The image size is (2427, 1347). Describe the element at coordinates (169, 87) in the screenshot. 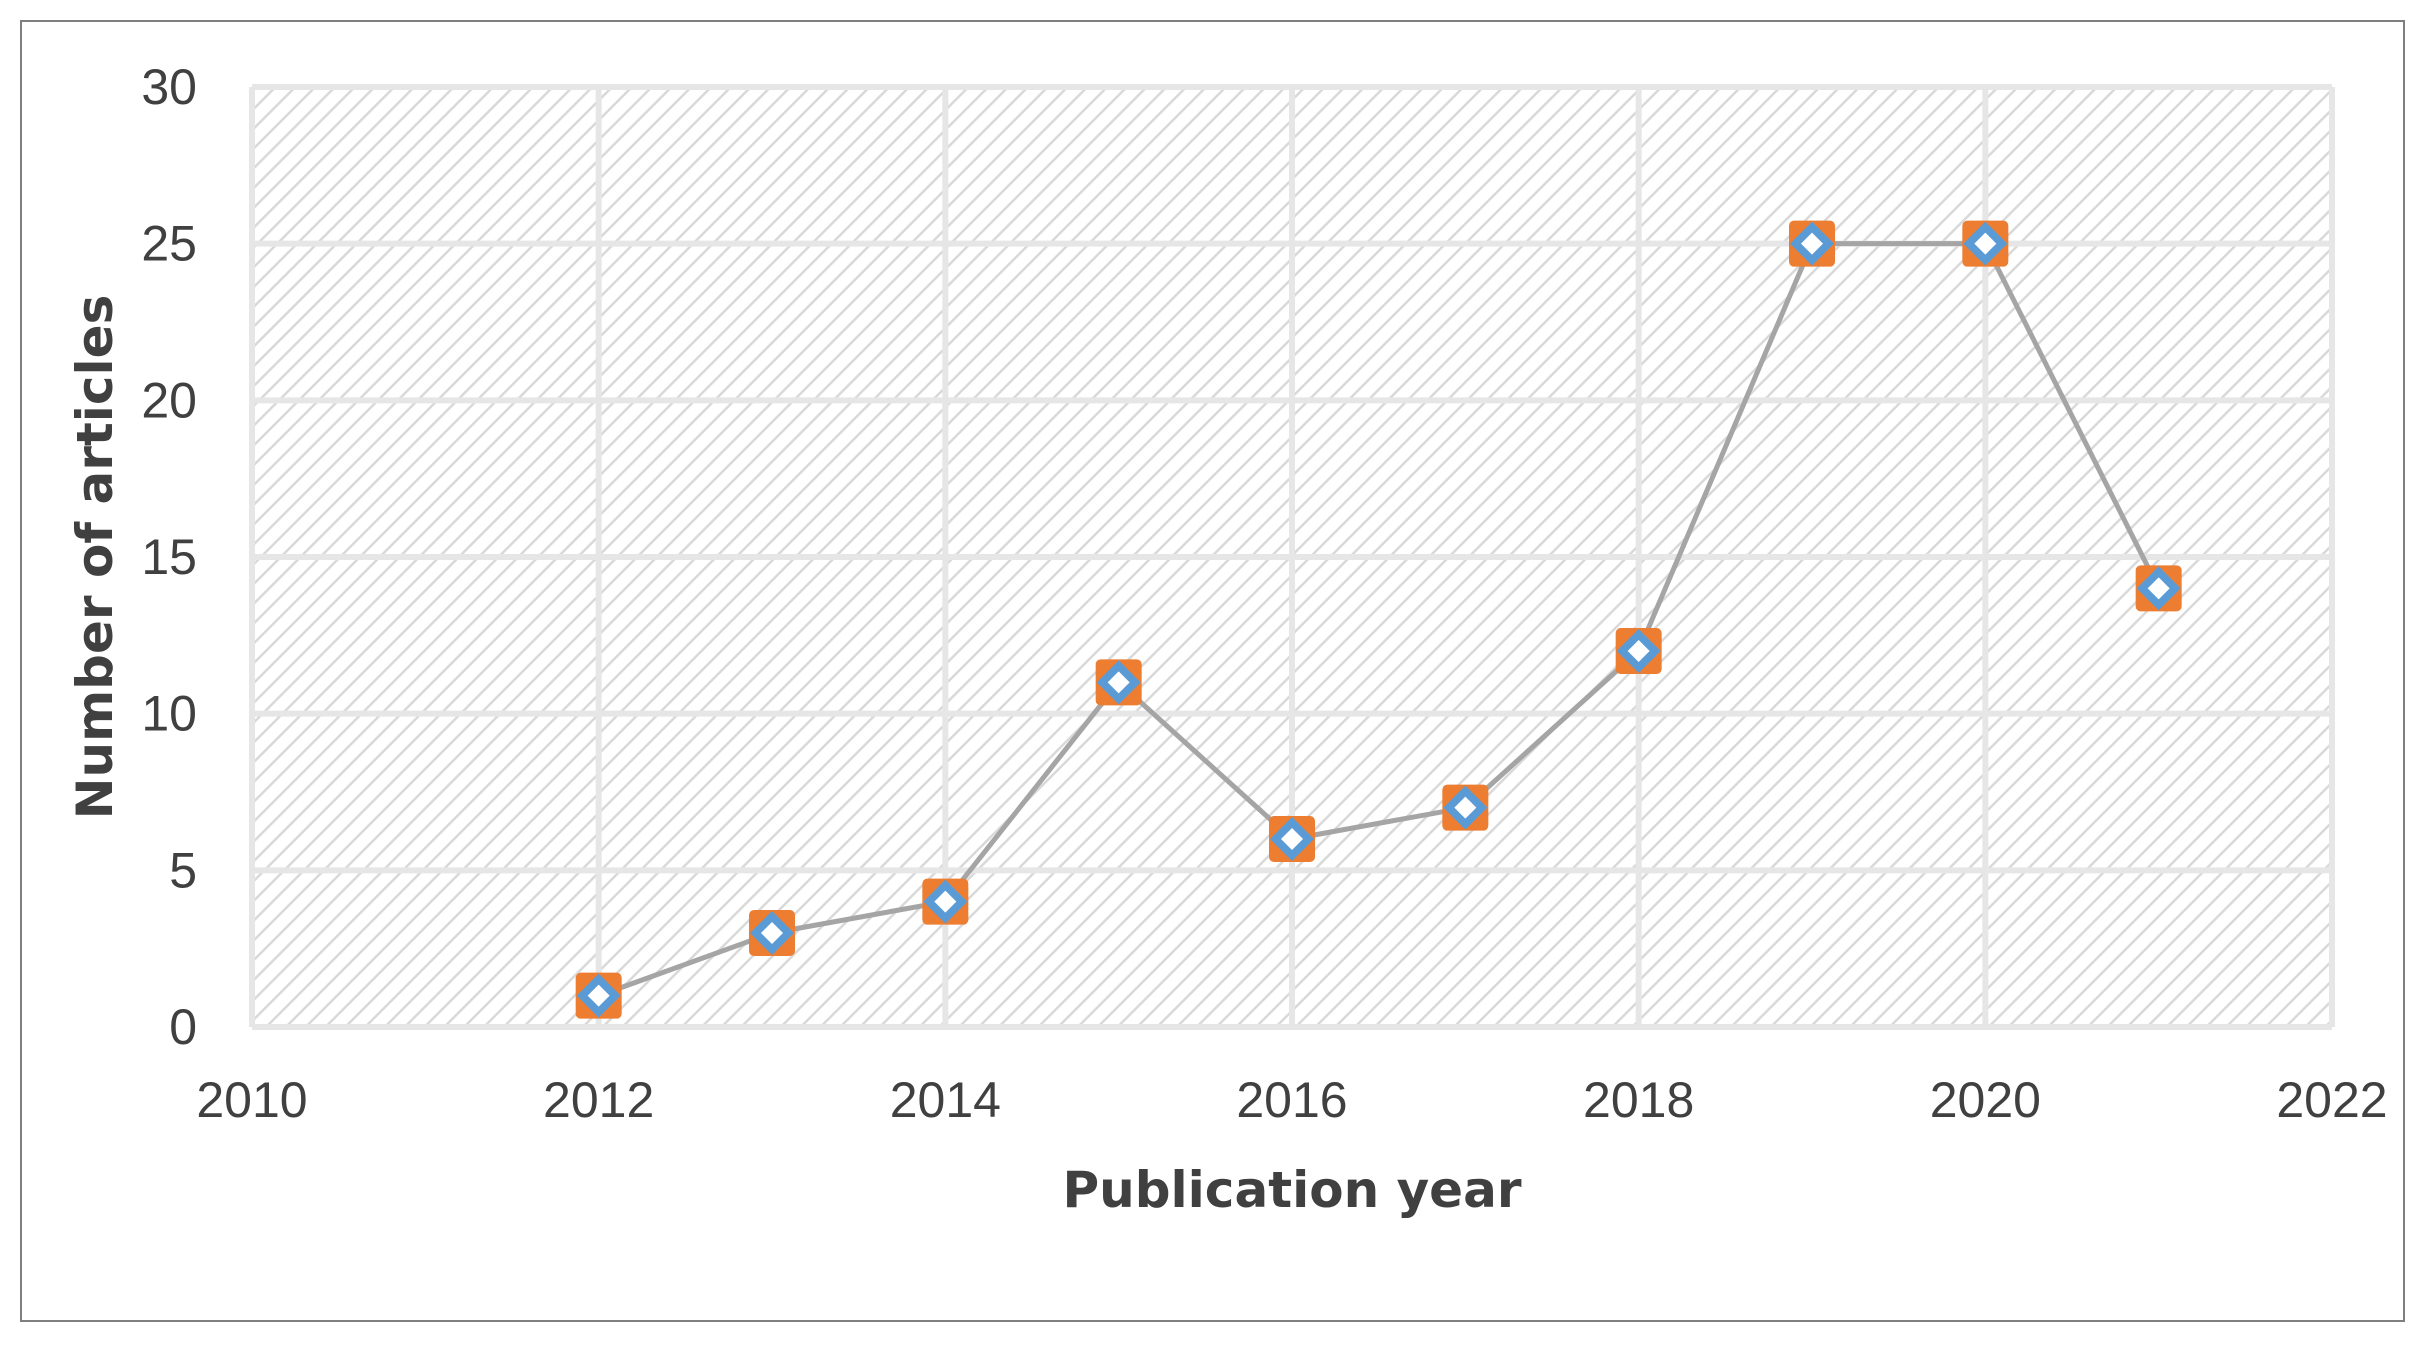

I see `y-tick-label: 30` at that location.